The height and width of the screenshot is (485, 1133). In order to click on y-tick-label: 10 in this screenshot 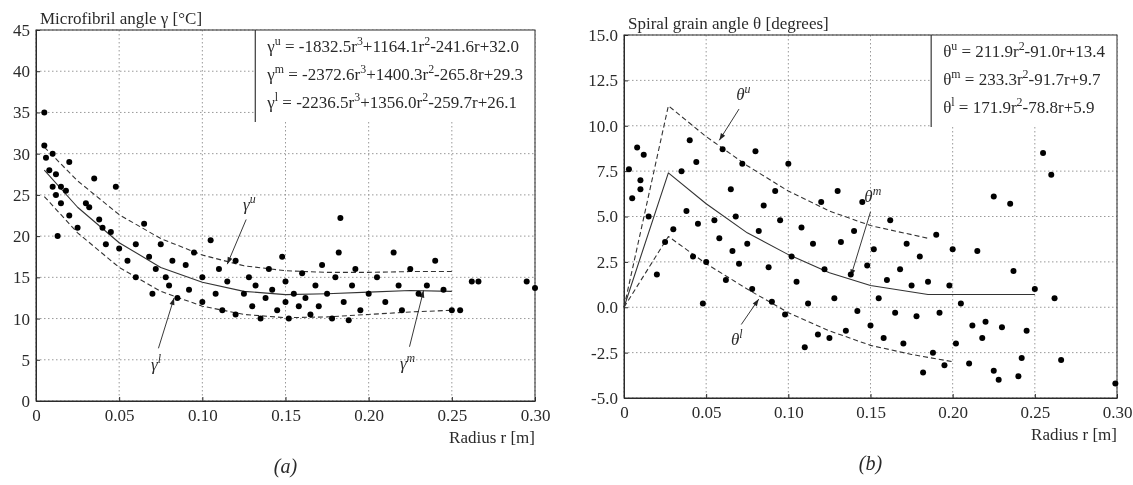, I will do `click(21, 319)`.